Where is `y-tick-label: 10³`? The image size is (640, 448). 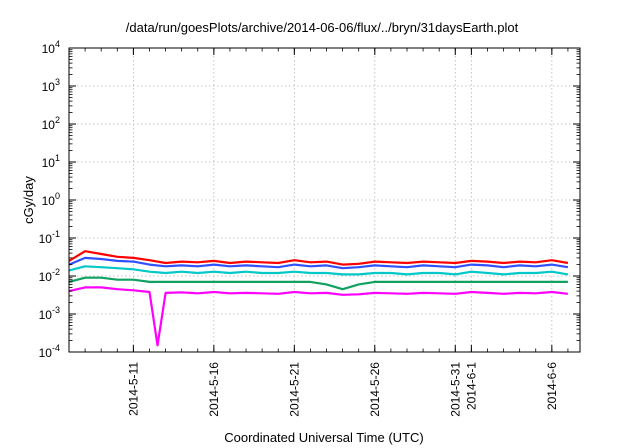 y-tick-label: 10³ is located at coordinates (51, 85).